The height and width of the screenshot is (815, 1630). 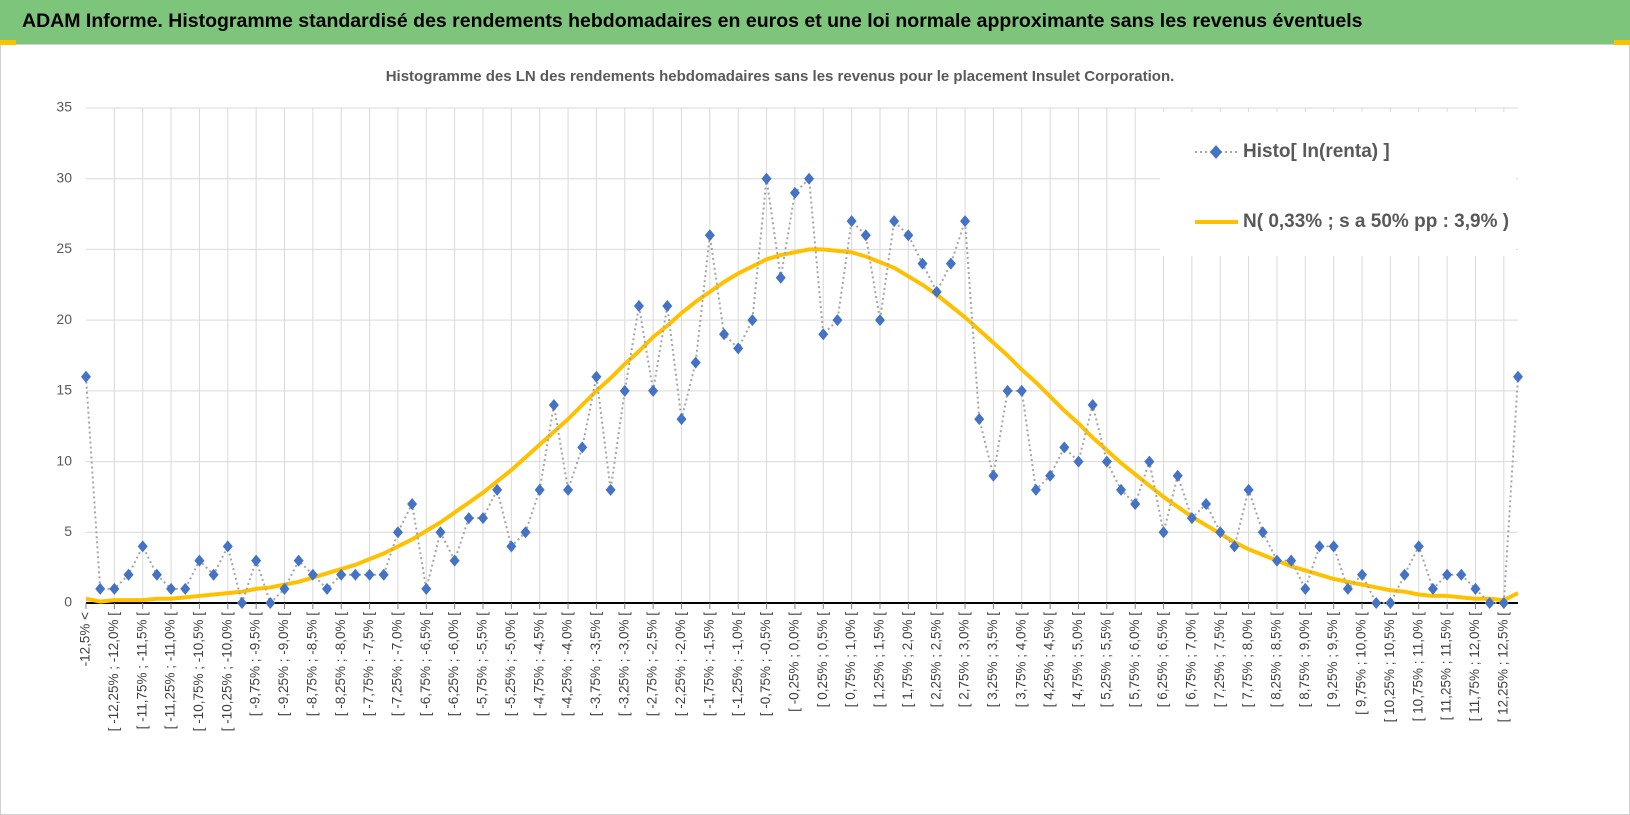 I want to click on y-tick-label: 20, so click(x=64, y=319).